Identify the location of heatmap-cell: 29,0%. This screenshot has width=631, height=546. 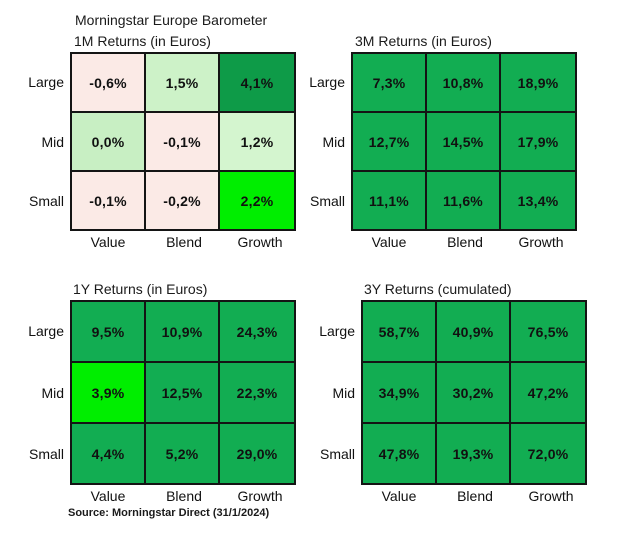
(257, 453).